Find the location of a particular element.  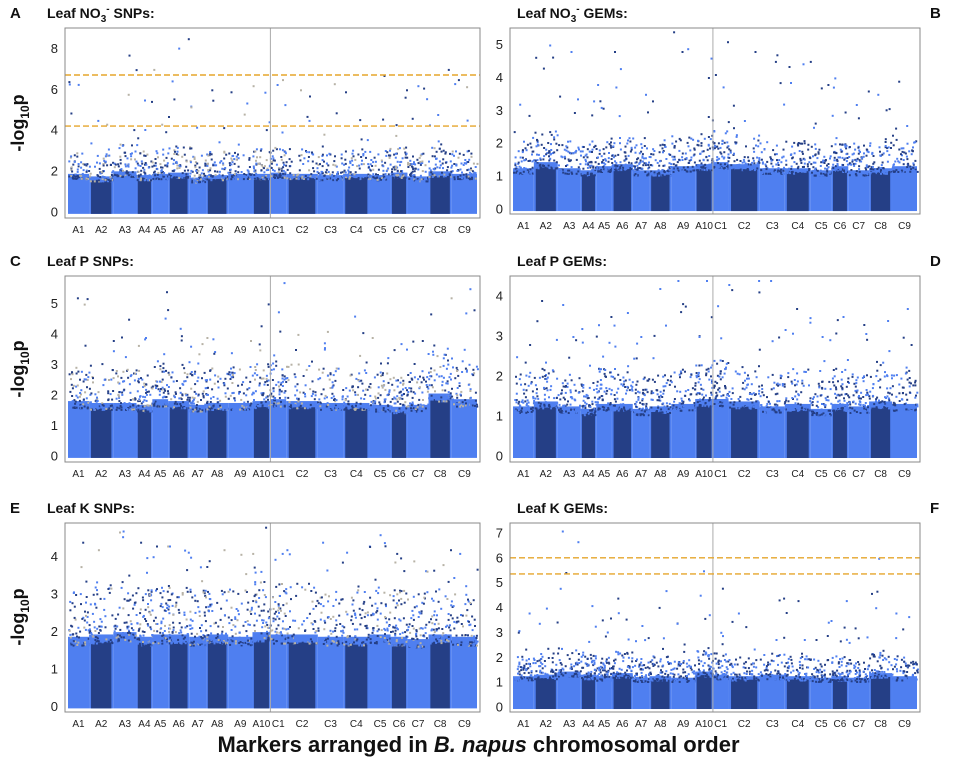

chromosome-C5-points is located at coordinates (380, 144).